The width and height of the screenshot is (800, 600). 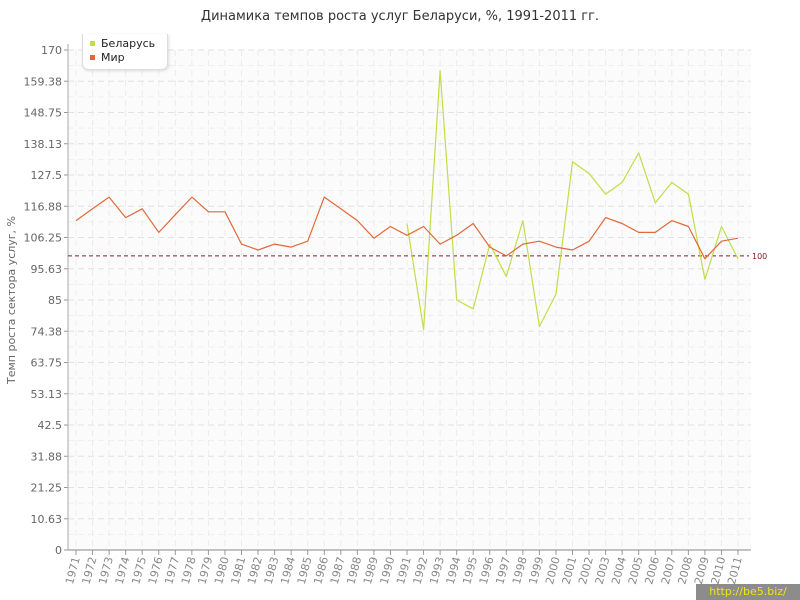 What do you see at coordinates (407, 228) in the screenshot?
I see `series-line-world` at bounding box center [407, 228].